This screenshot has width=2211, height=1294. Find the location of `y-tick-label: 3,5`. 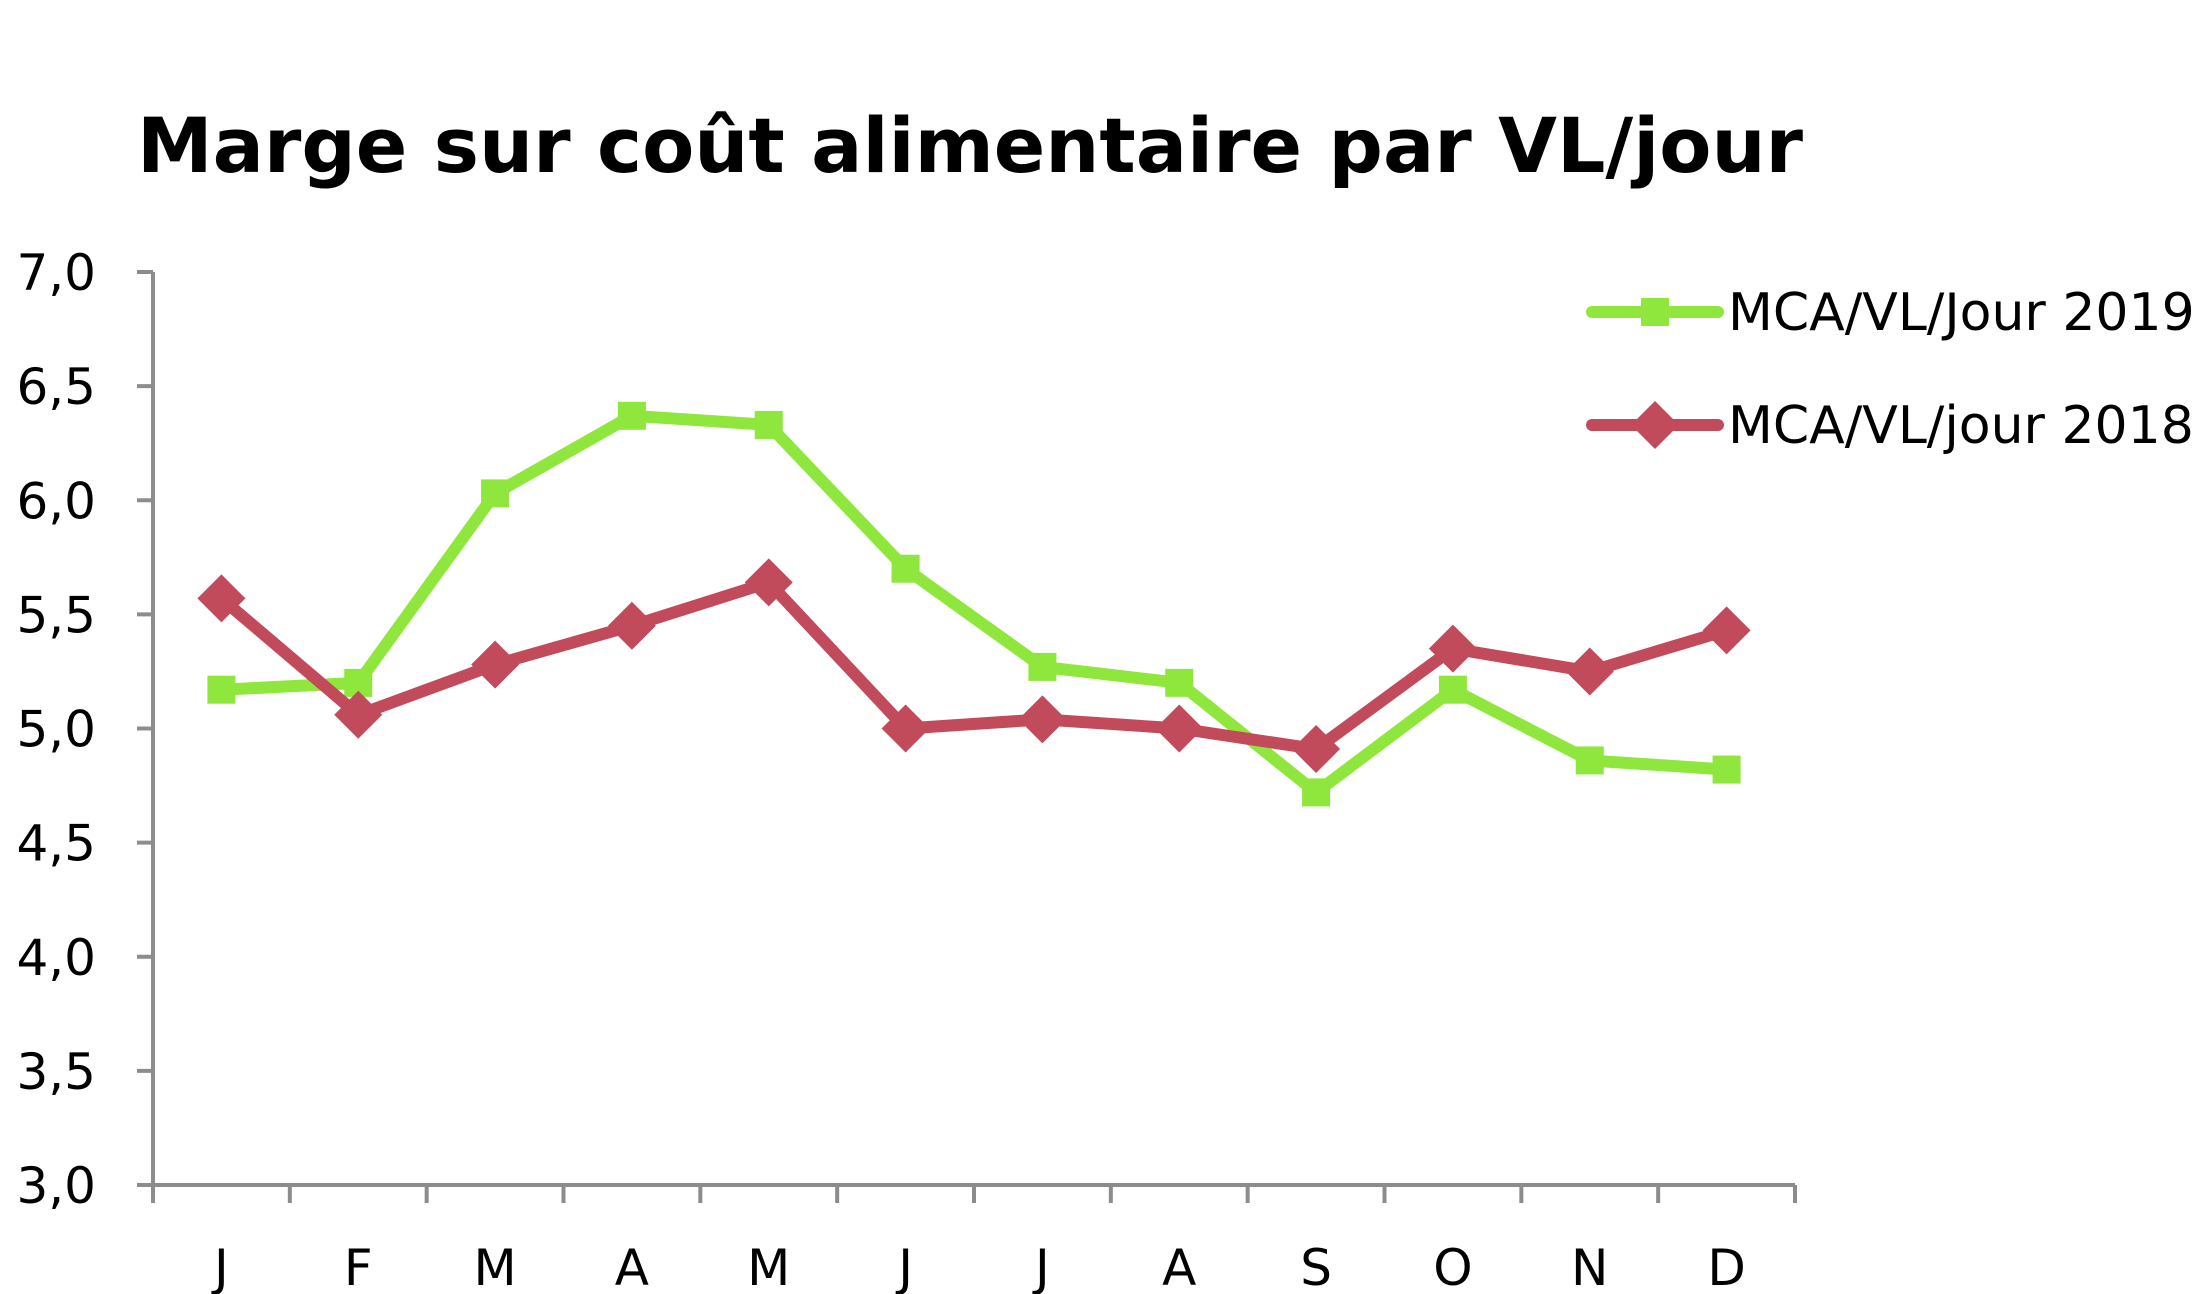

y-tick-label: 3,5 is located at coordinates (56, 1072).